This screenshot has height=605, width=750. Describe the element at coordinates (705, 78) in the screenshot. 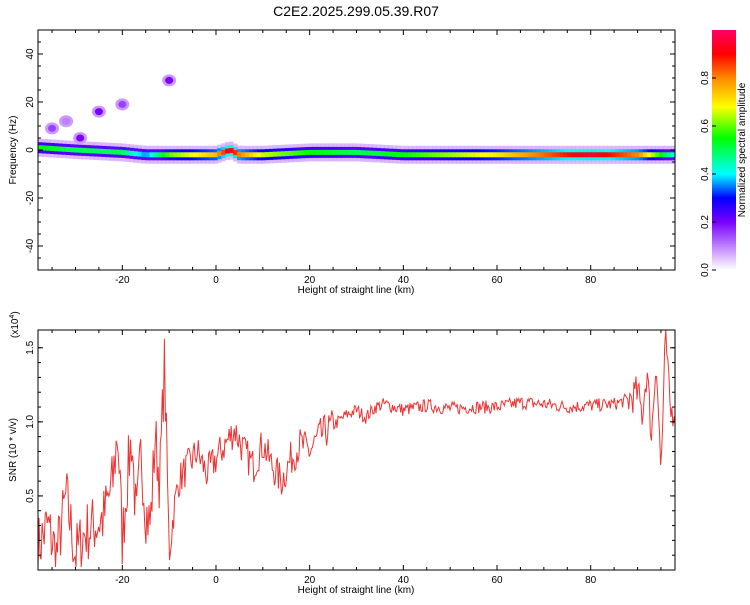

I see `colorbar-tick-label: 0.8` at that location.